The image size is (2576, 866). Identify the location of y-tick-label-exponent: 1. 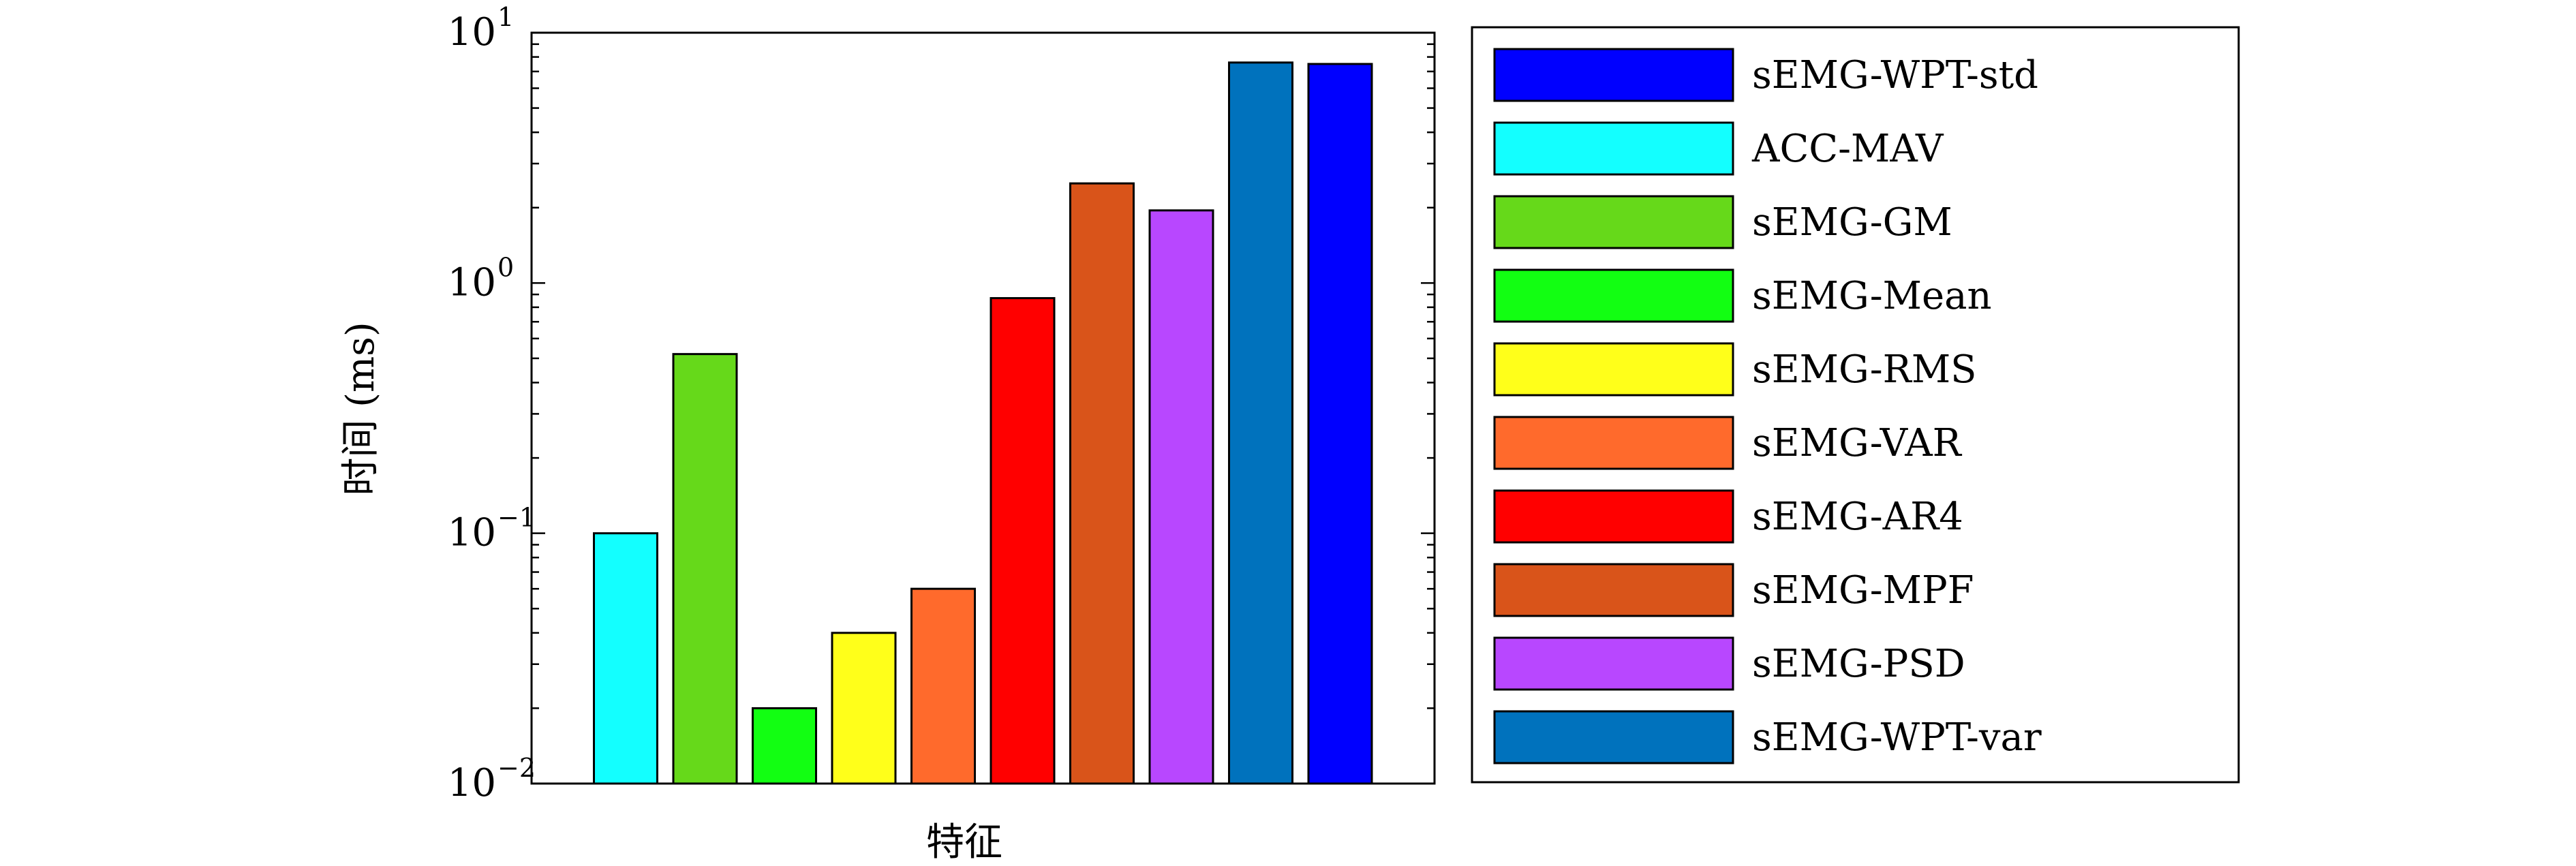
(505, 17).